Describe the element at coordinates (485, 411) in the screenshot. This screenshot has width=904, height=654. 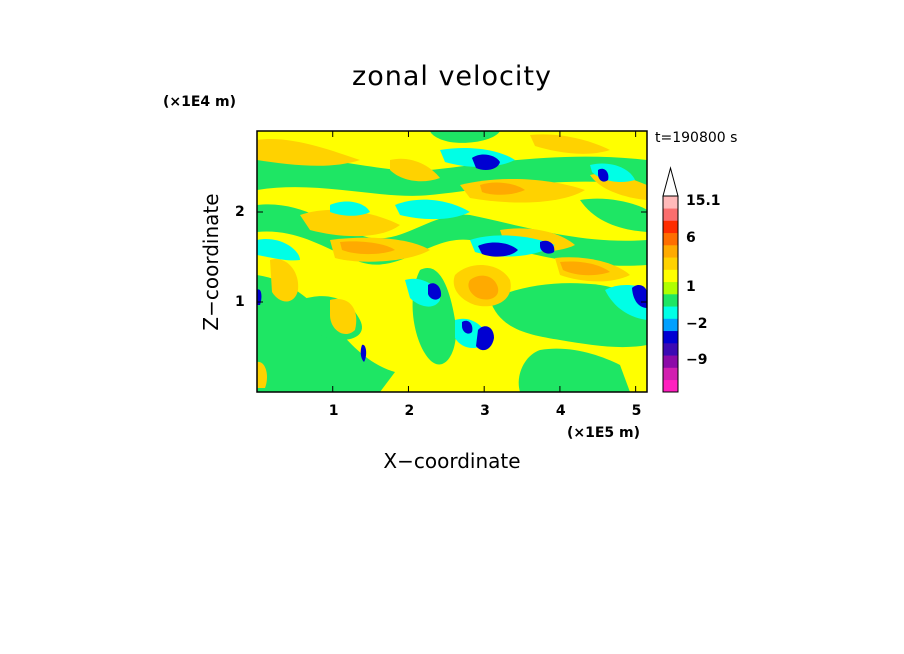
I see `x-tick-label-3: 3` at that location.